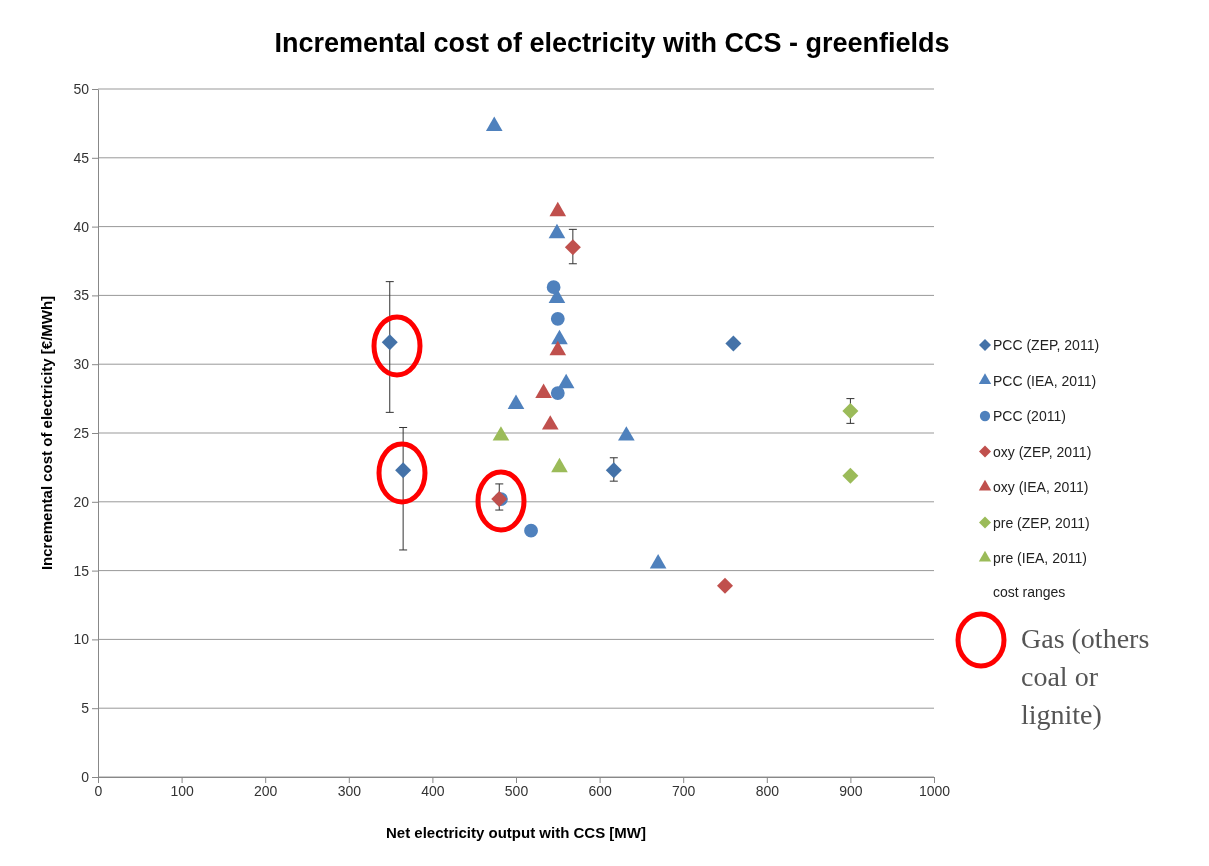 This screenshot has width=1209, height=866. What do you see at coordinates (1041, 487) in the screenshot?
I see `legend-label: oxy (IEA, 2011)` at bounding box center [1041, 487].